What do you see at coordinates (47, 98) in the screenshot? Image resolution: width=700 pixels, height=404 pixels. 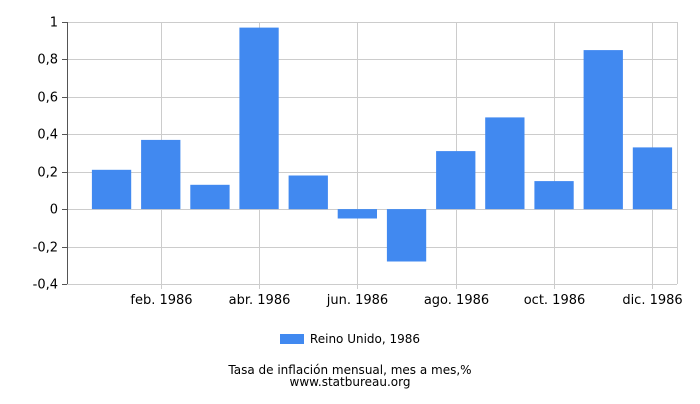 I see `y-tick-label: 0,6` at bounding box center [47, 98].